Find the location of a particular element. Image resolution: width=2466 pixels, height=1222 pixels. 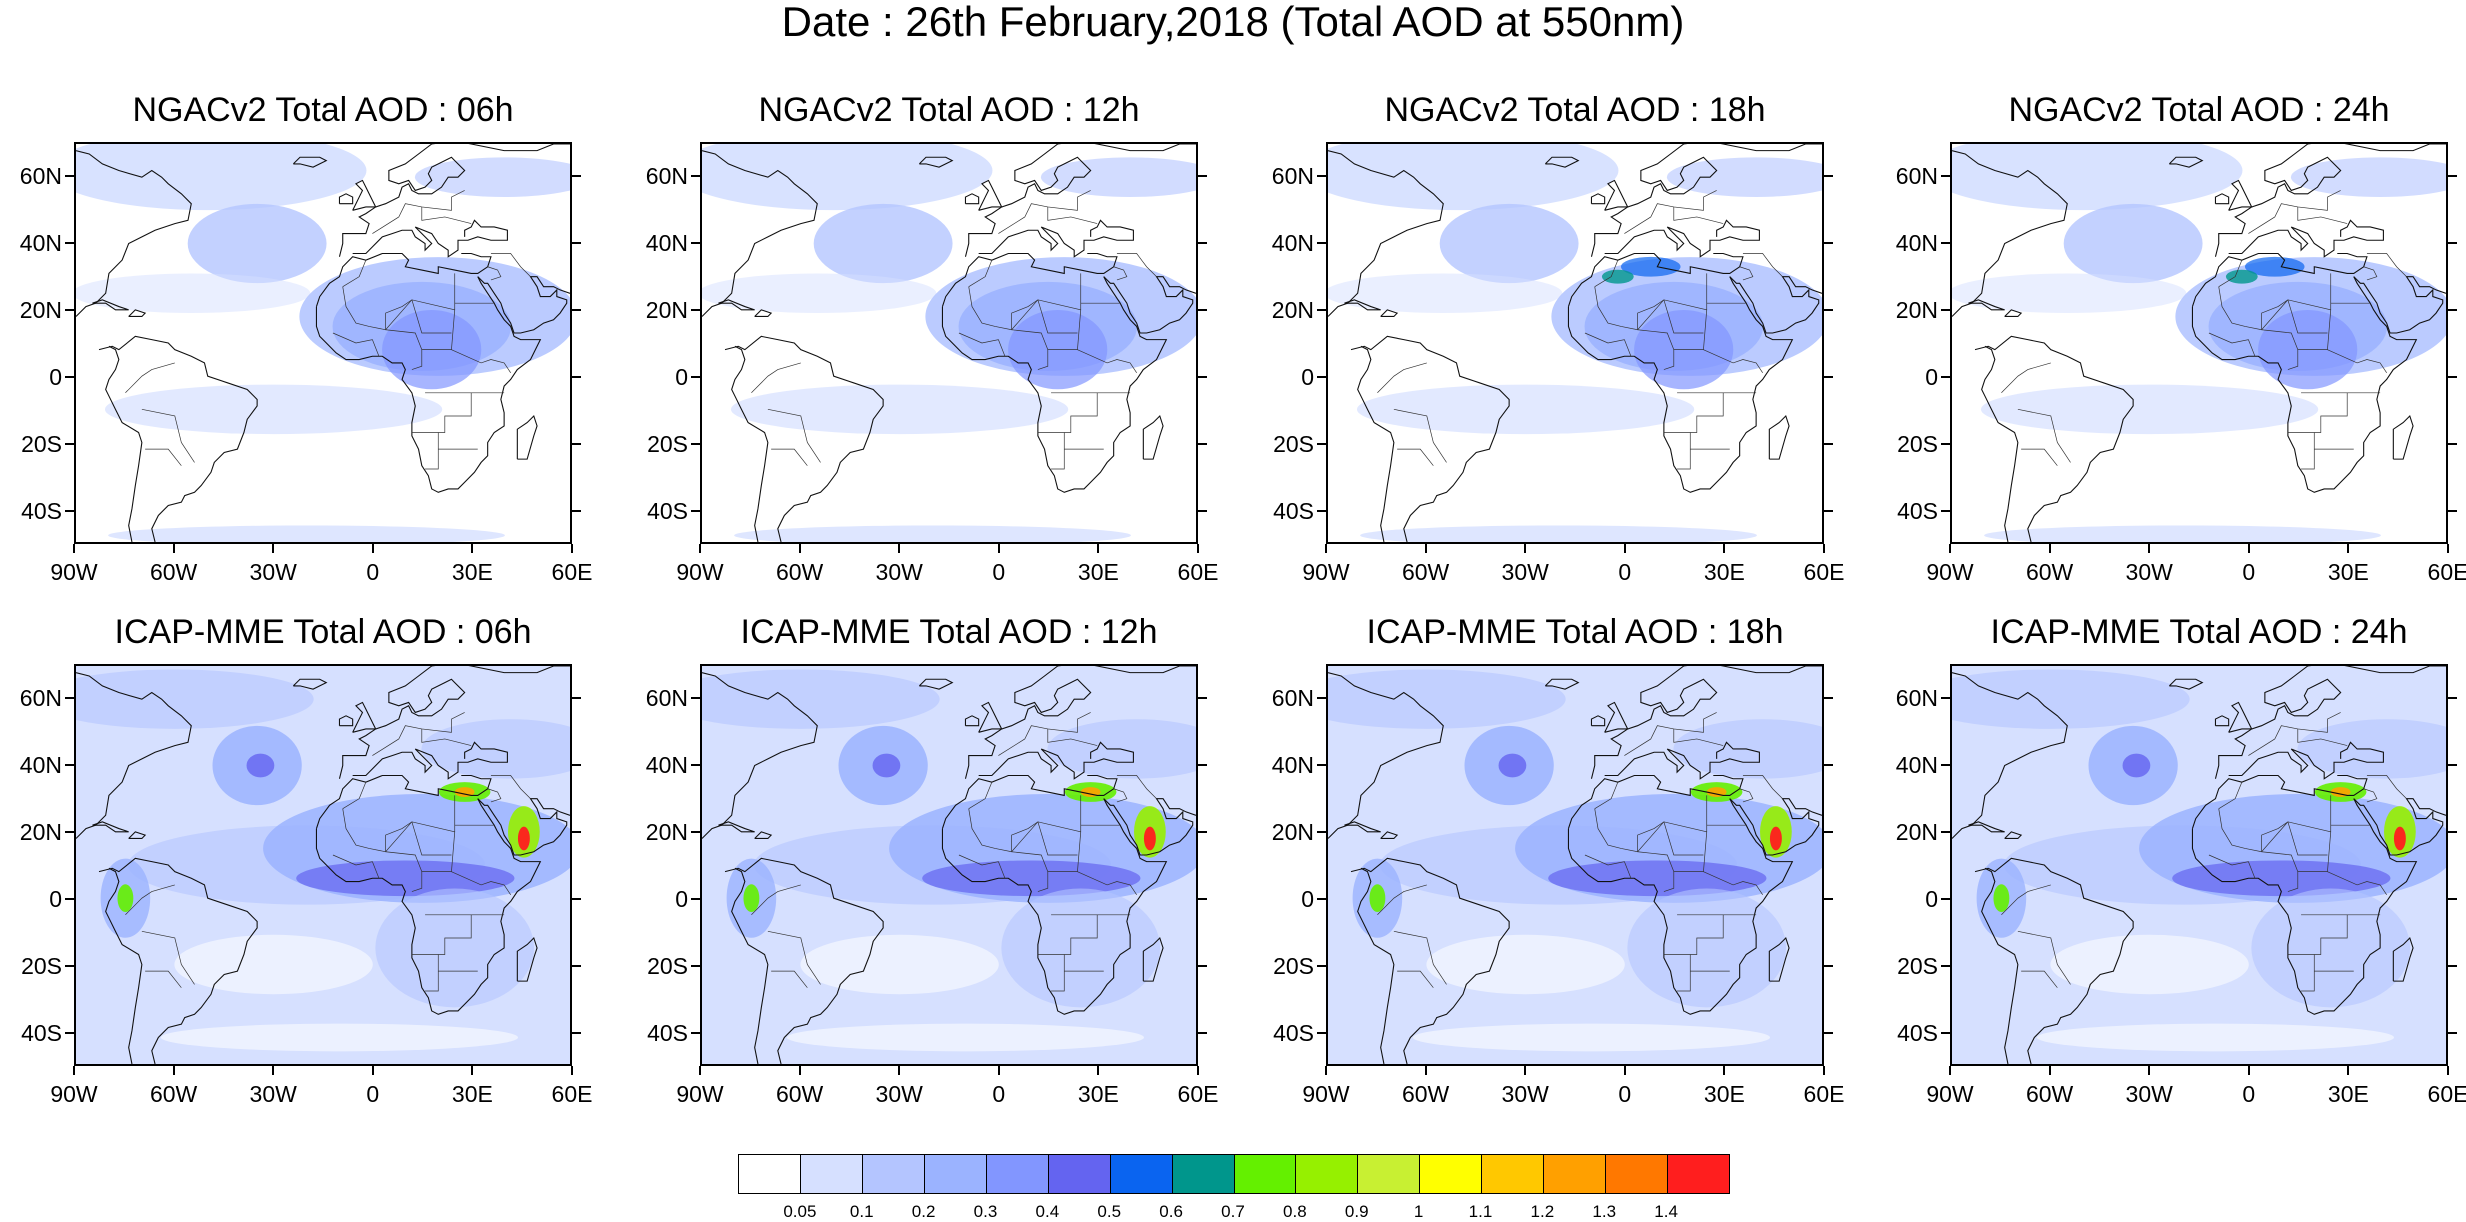

colorbar-label: 0.2 is located at coordinates (923, 1211).